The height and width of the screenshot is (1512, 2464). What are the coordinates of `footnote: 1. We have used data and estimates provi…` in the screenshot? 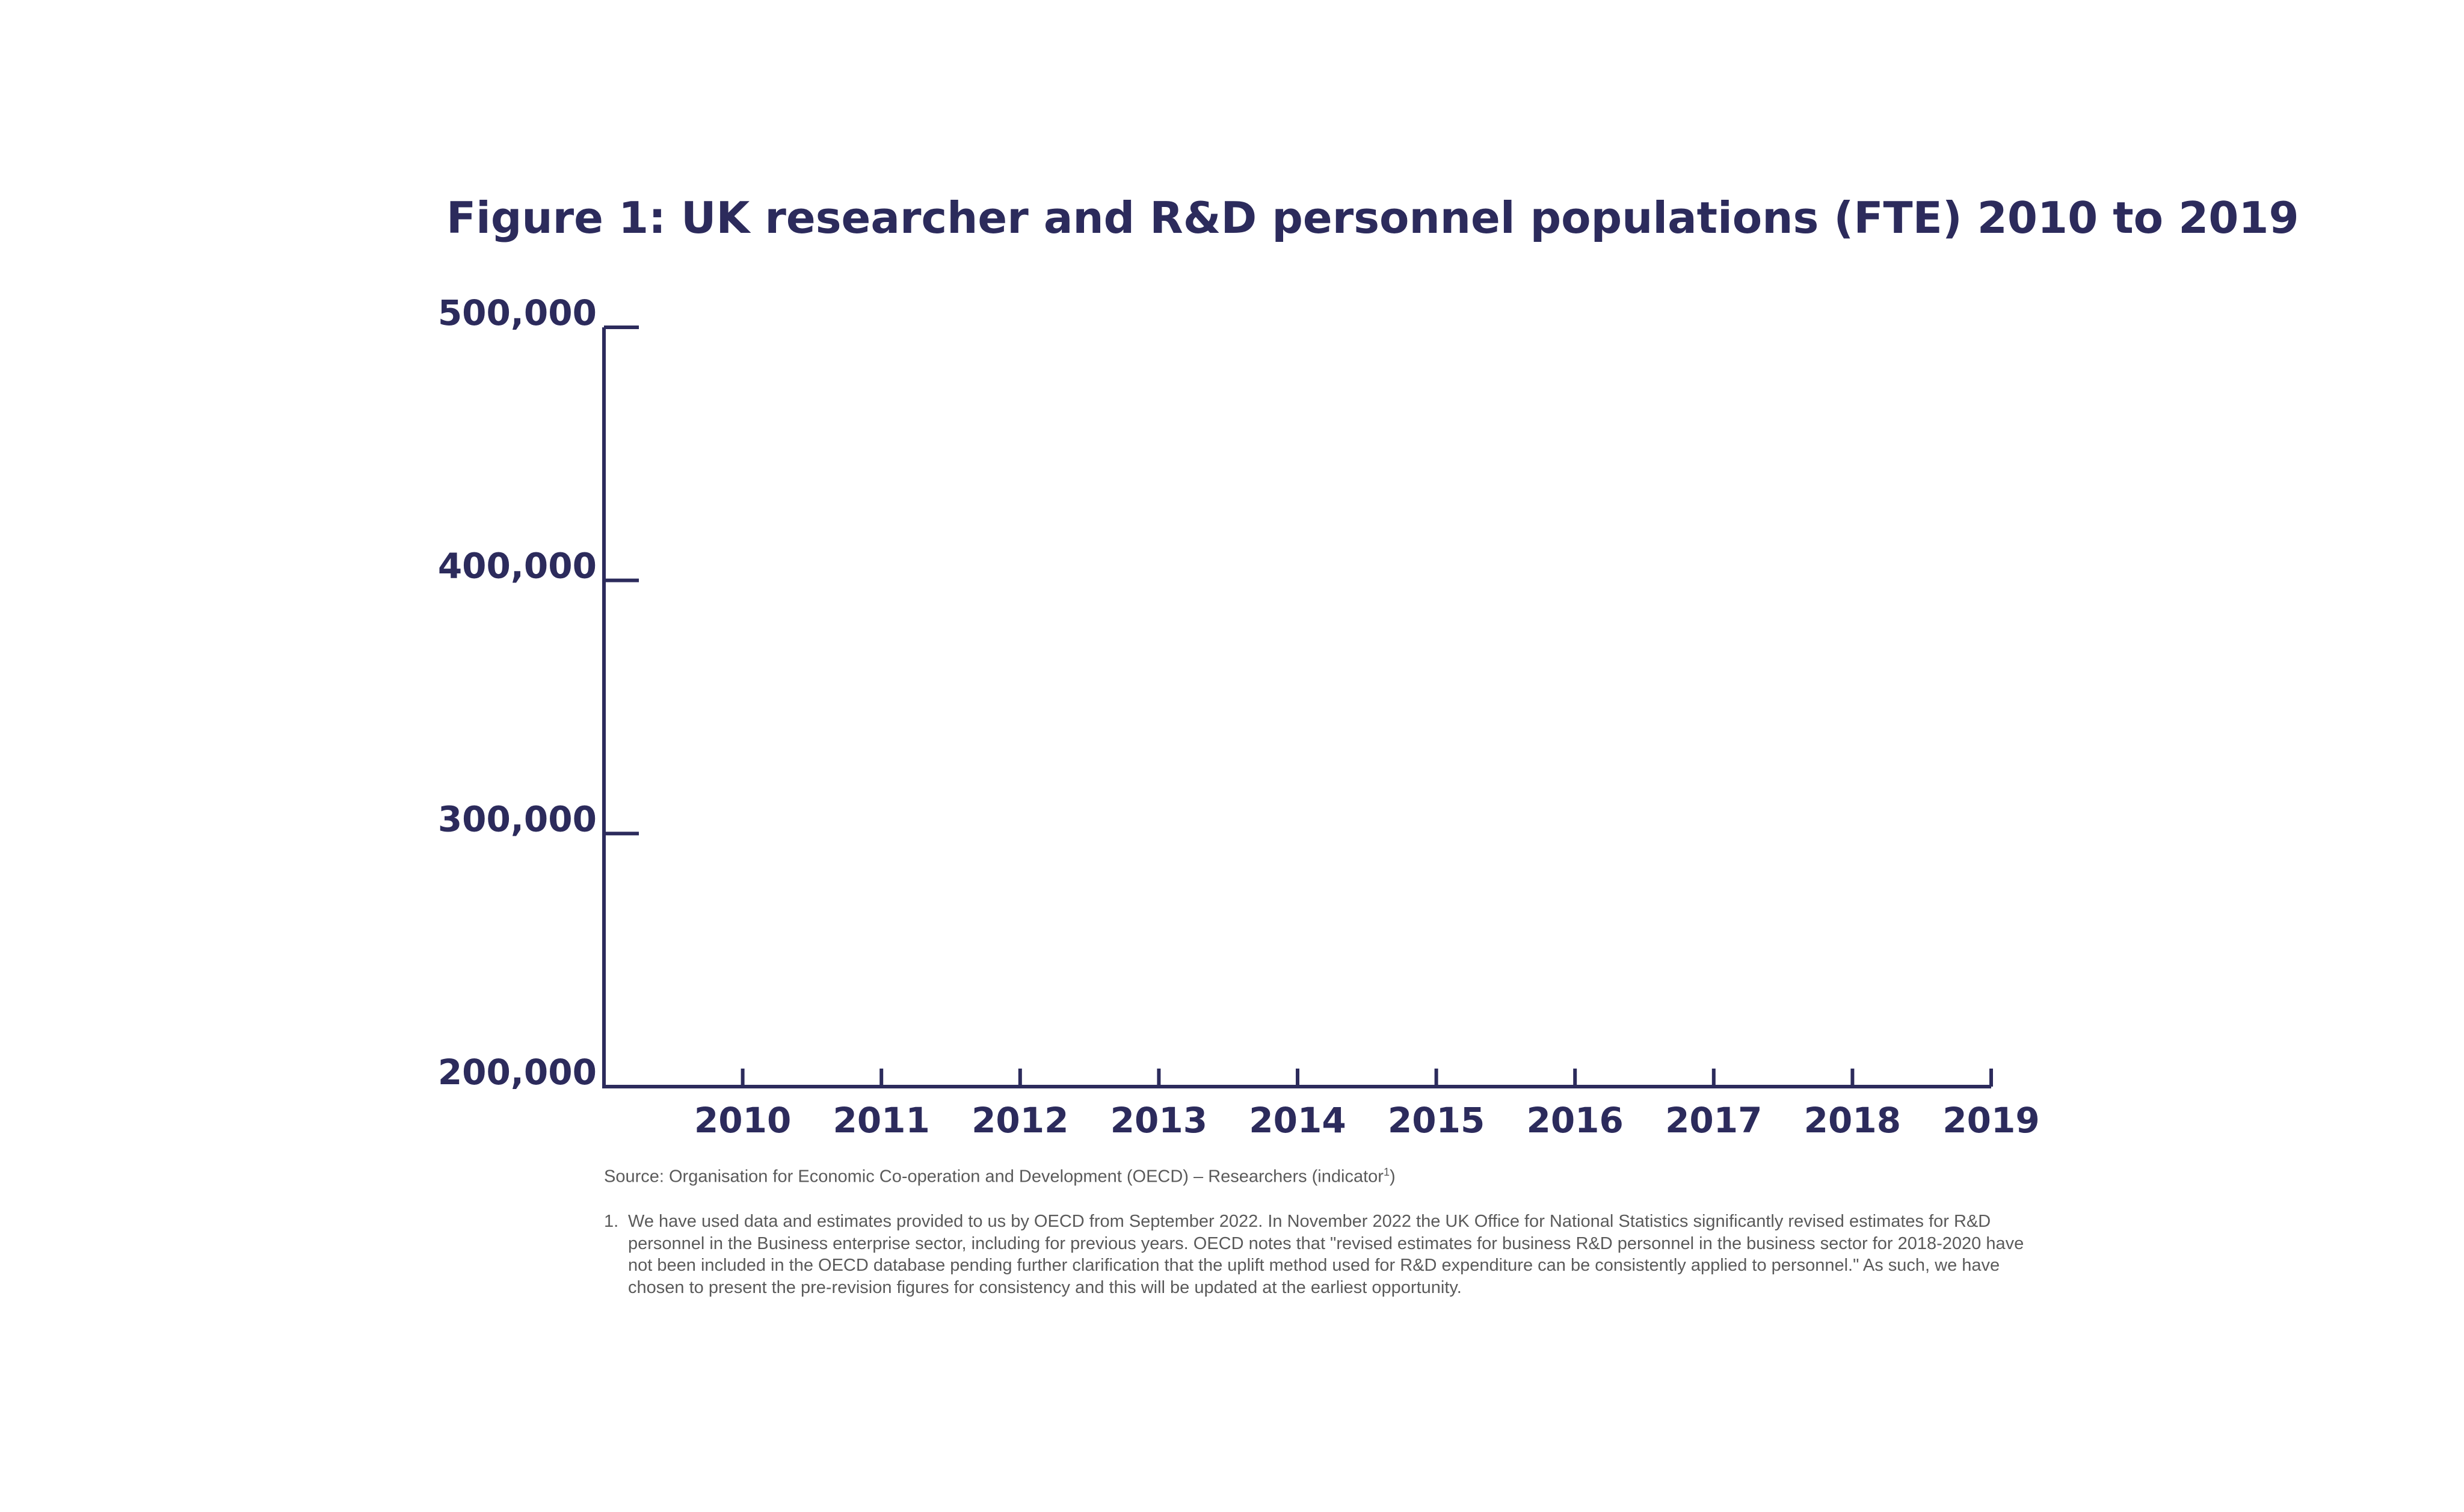 It's located at (1326, 1254).